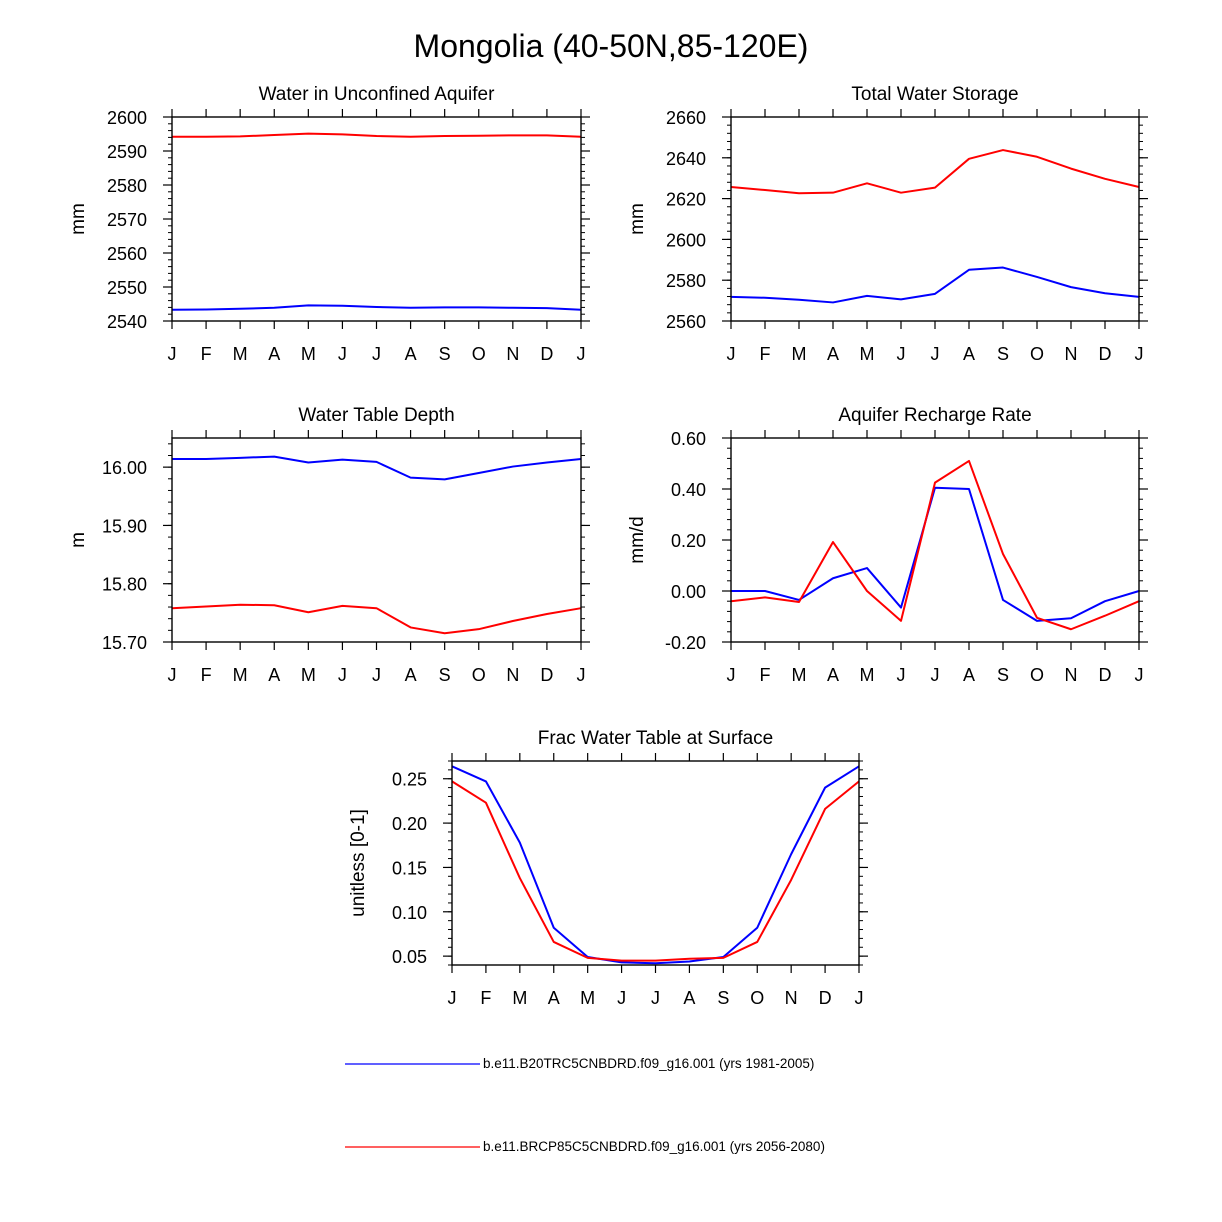  Describe the element at coordinates (611, 46) in the screenshot. I see `figure-title: Mongolia (40-50N,85-120E)` at that location.